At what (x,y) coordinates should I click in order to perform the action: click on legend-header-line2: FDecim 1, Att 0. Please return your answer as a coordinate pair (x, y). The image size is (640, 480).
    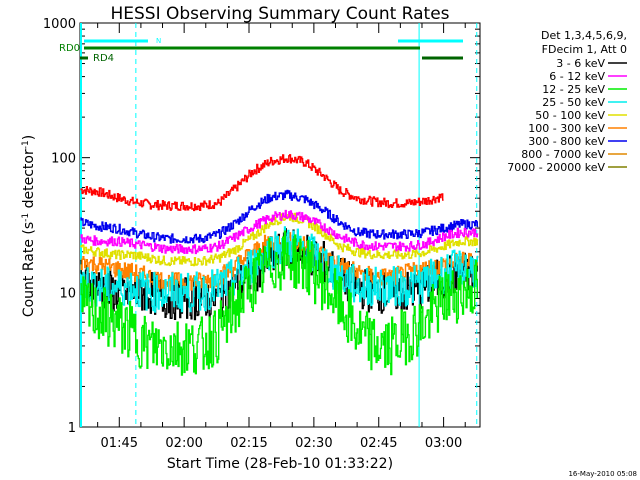
    Looking at the image, I should click on (584, 49).